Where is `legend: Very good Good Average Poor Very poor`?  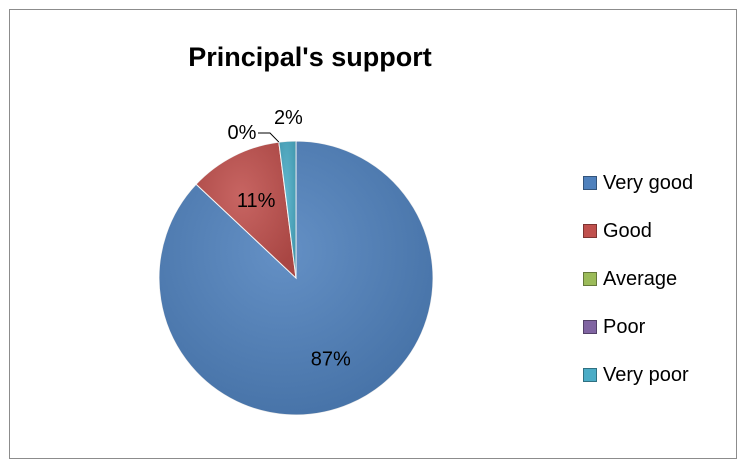
legend: Very good Good Average Poor Very poor is located at coordinates (638, 291).